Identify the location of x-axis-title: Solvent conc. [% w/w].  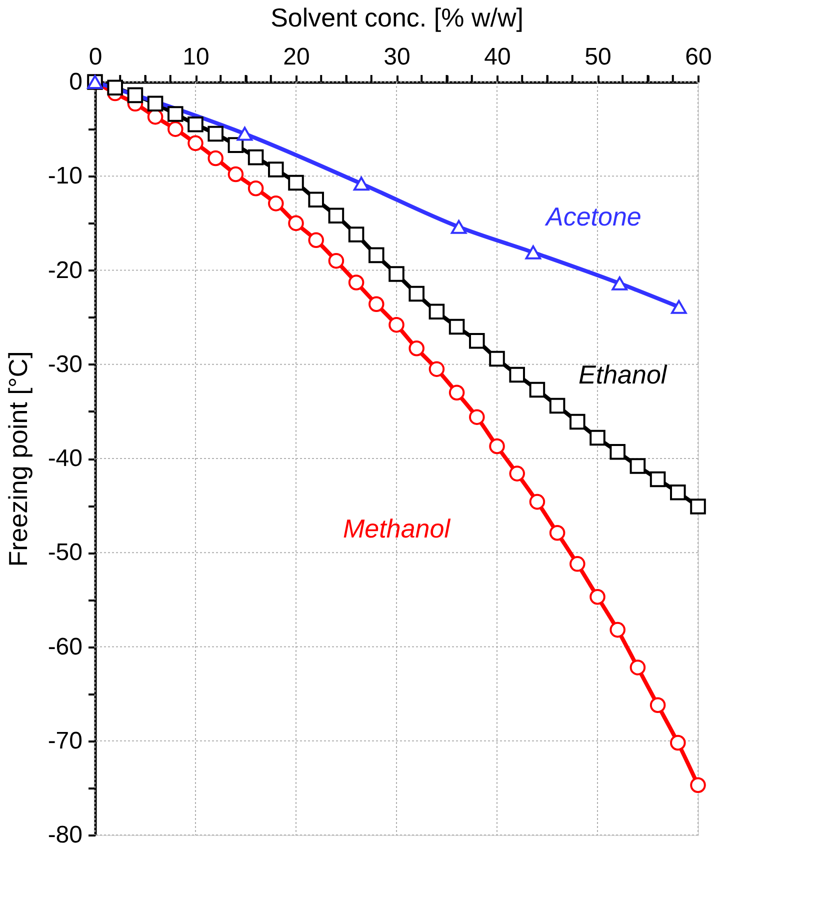
(397, 17).